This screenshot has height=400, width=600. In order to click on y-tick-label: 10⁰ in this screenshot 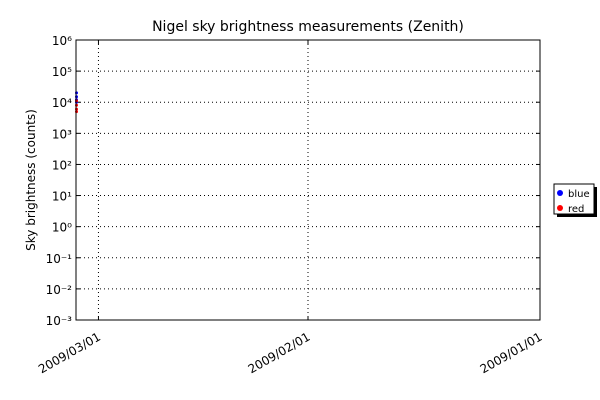, I will do `click(62, 228)`.